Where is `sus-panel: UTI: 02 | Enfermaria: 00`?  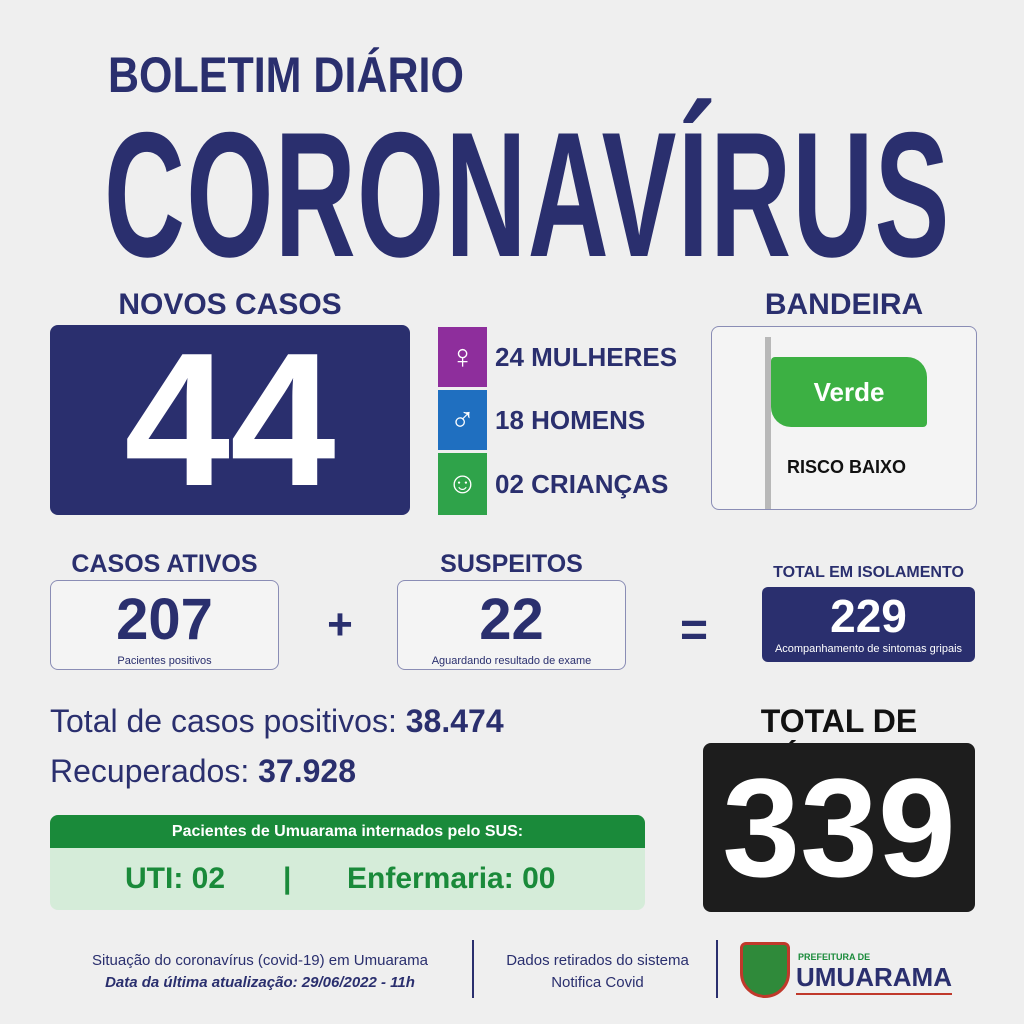
sus-panel: UTI: 02 | Enfermaria: 00 is located at coordinates (347, 879).